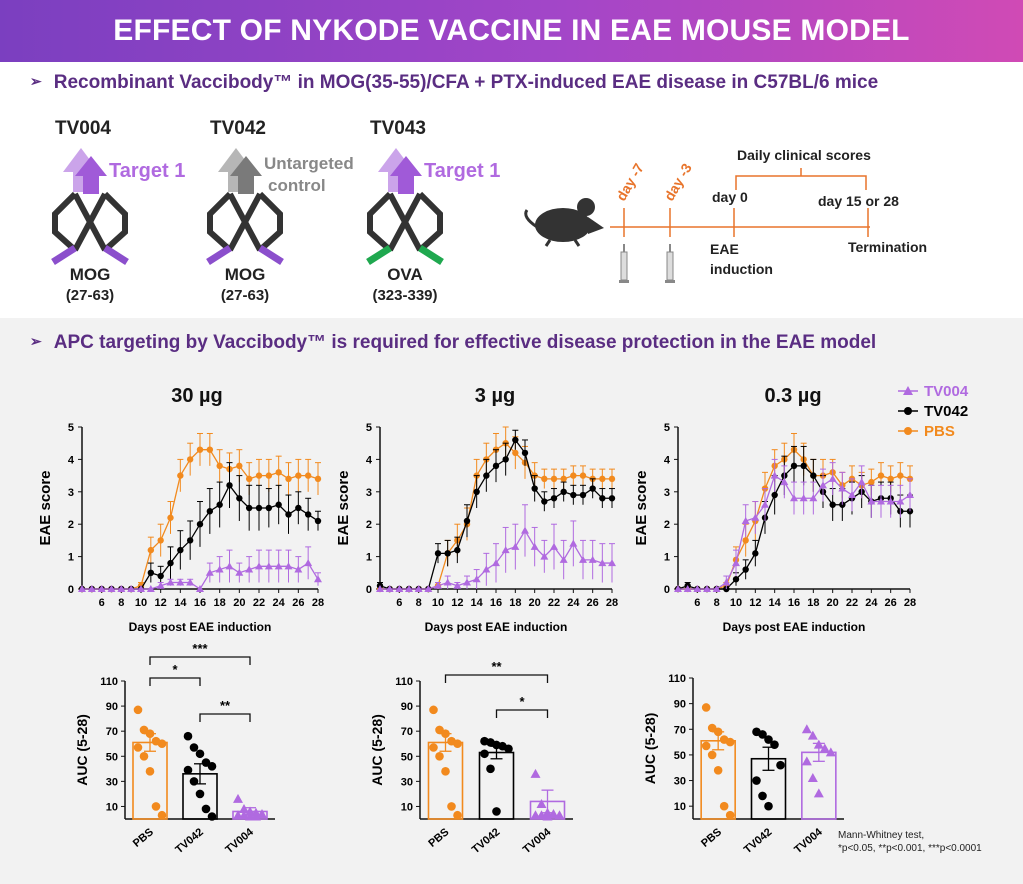 Image resolution: width=1023 pixels, height=884 pixels. Describe the element at coordinates (457, 603) in the screenshot. I see `x-tick-label: 12` at that location.